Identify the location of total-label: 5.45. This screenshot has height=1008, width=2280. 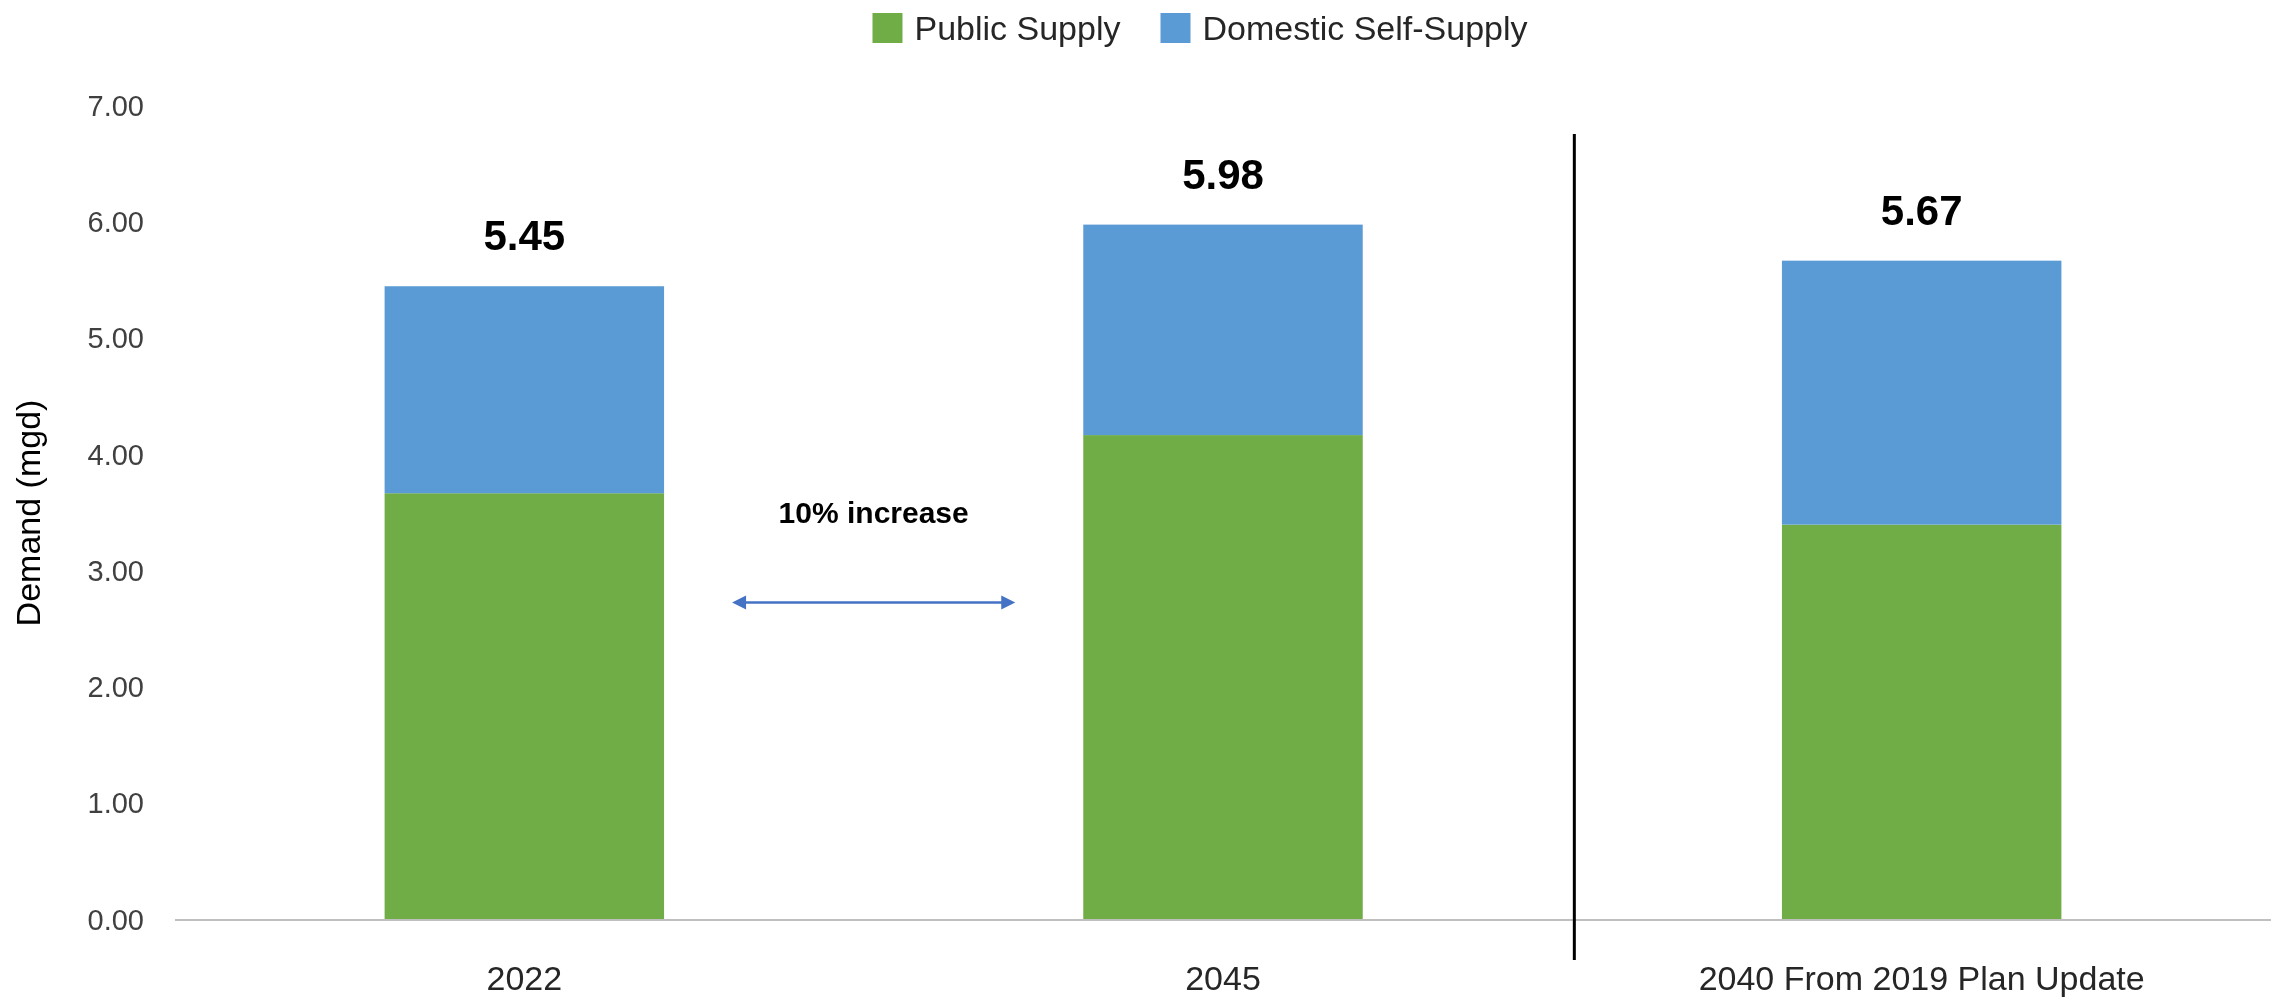
(524, 236).